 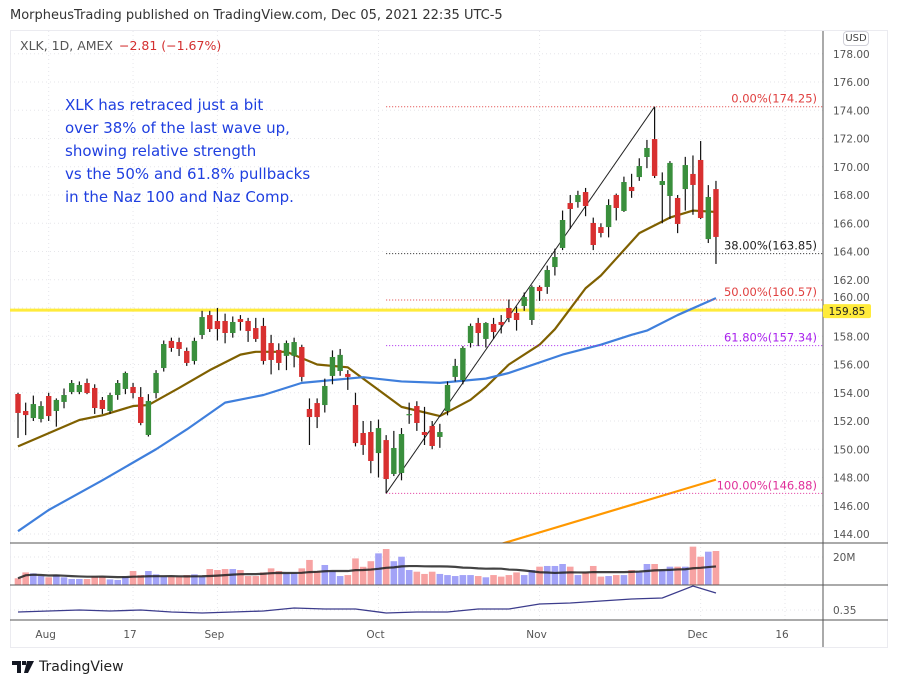 What do you see at coordinates (856, 38) in the screenshot?
I see `currency-button: USD` at bounding box center [856, 38].